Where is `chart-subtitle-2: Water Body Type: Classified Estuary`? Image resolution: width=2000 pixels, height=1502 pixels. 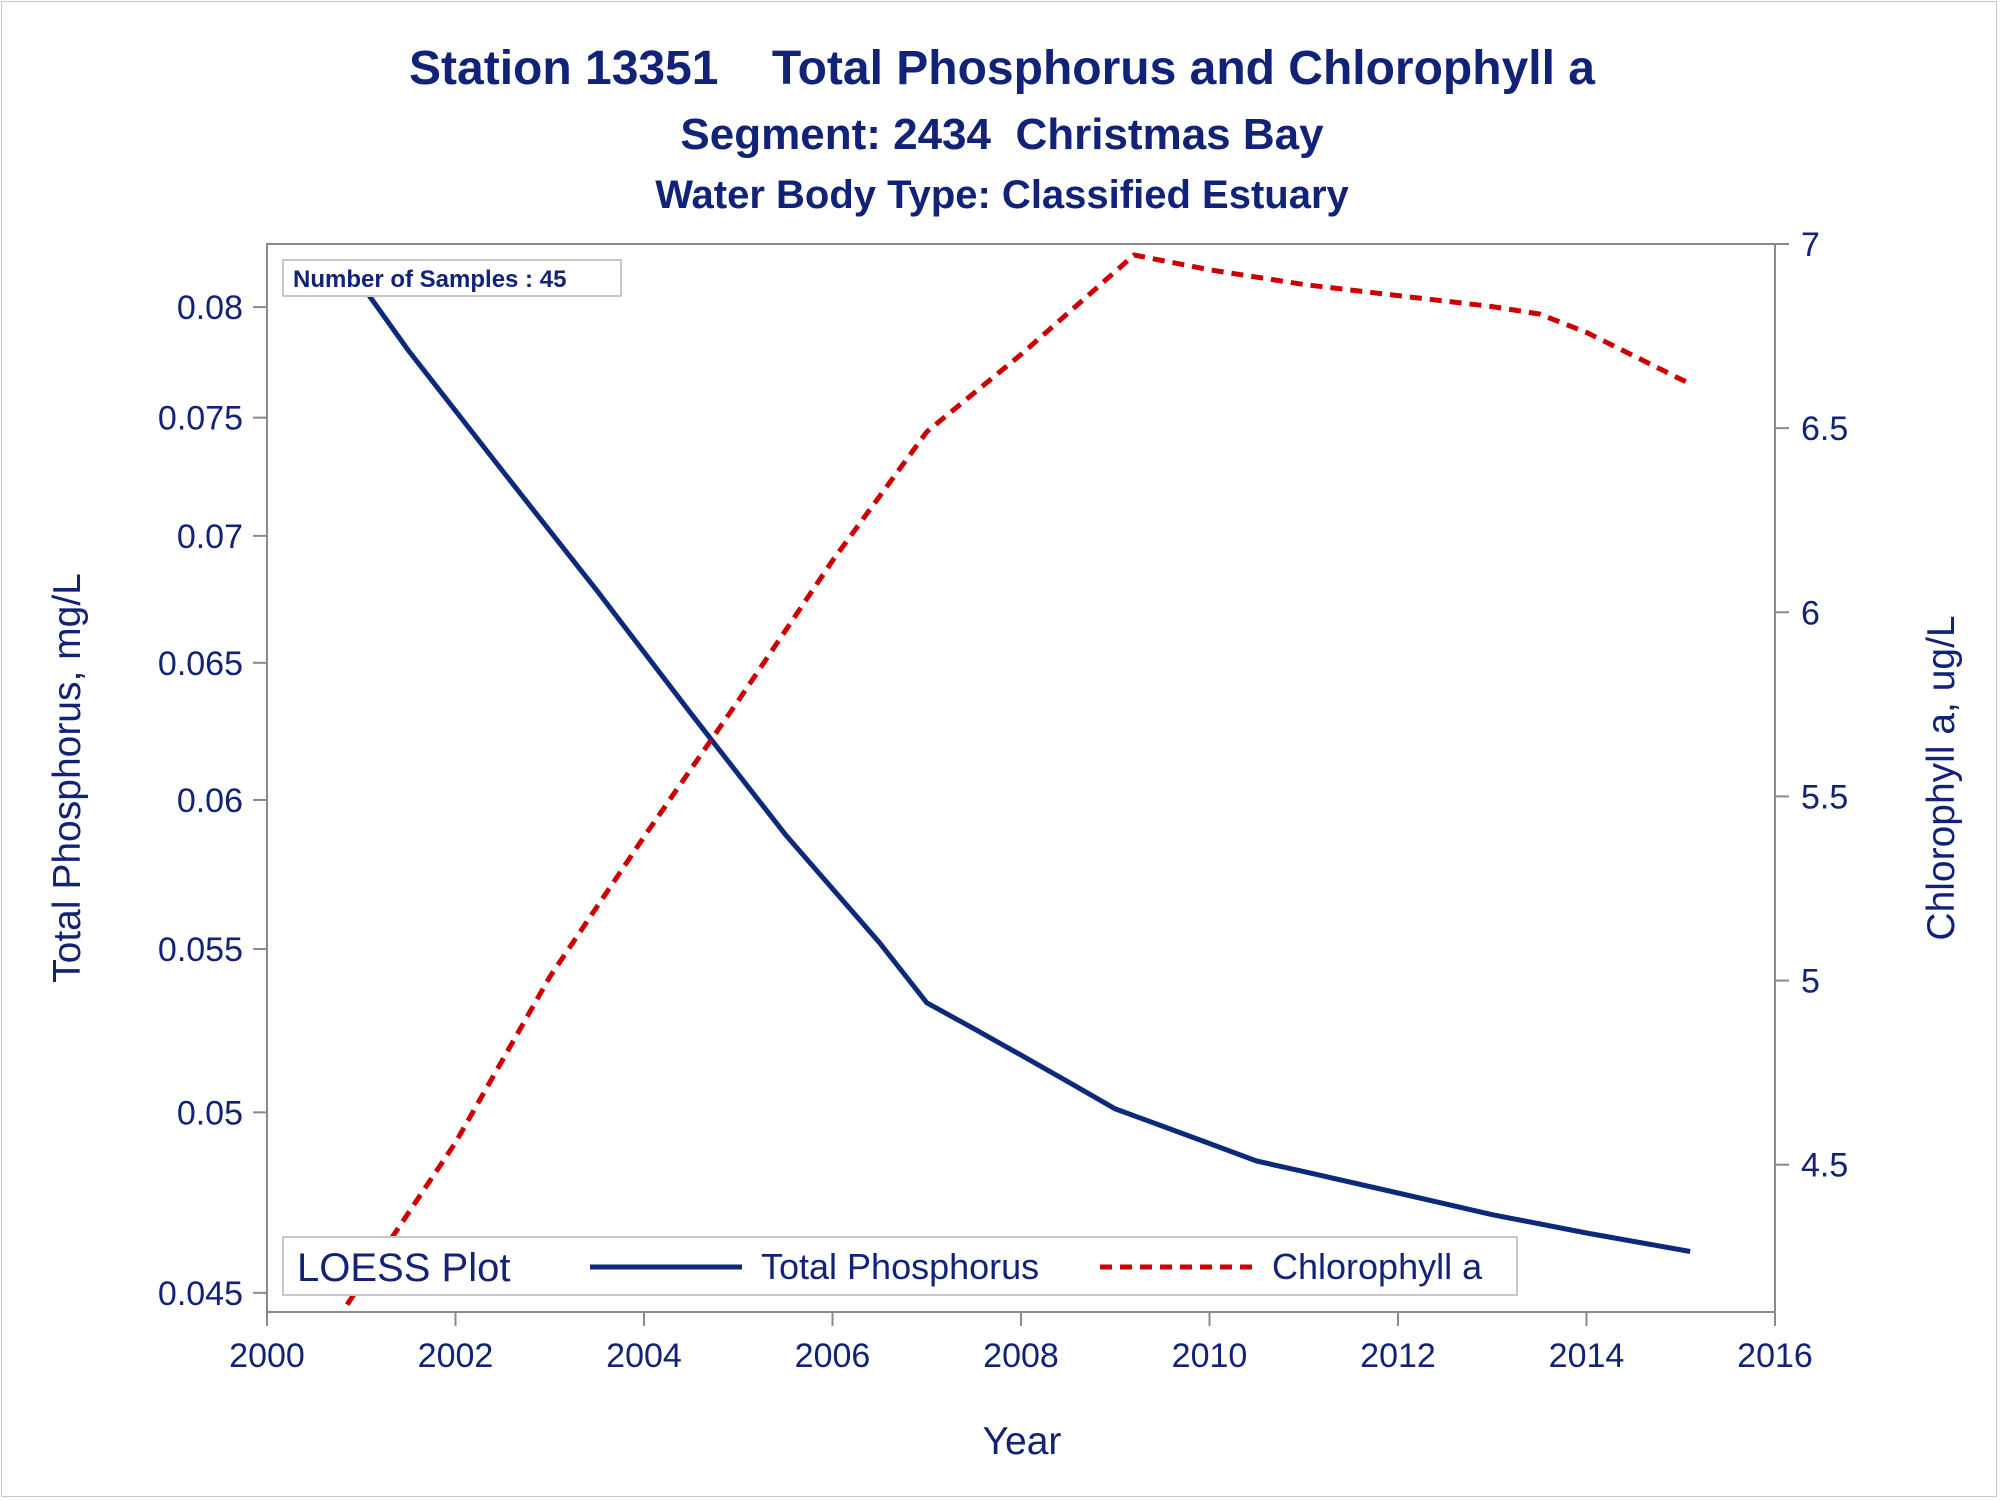 chart-subtitle-2: Water Body Type: Classified Estuary is located at coordinates (1002, 195).